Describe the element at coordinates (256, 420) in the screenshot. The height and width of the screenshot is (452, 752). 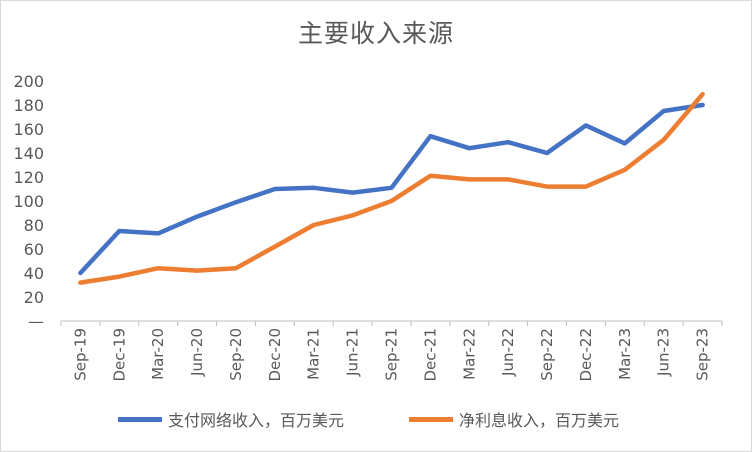
I see `legend-label-payment: 支付网络收入，百万美元` at that location.